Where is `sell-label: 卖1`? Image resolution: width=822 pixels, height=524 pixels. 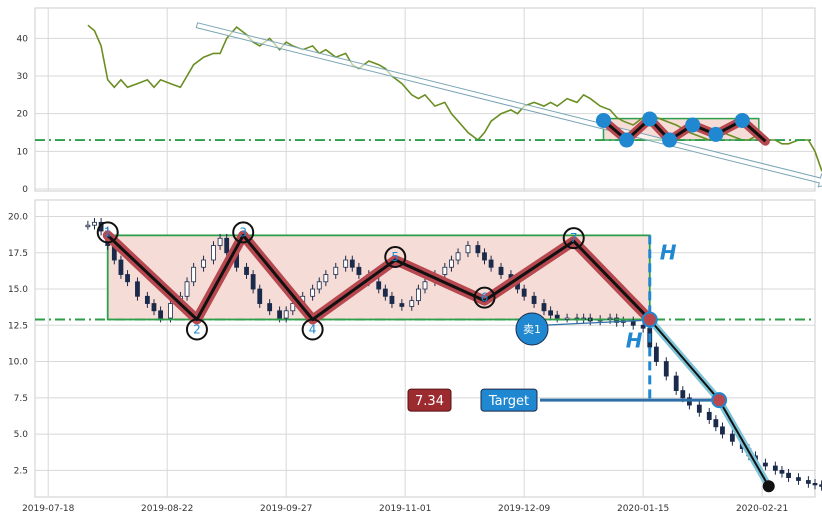
sell-label: 卖1 is located at coordinates (532, 329).